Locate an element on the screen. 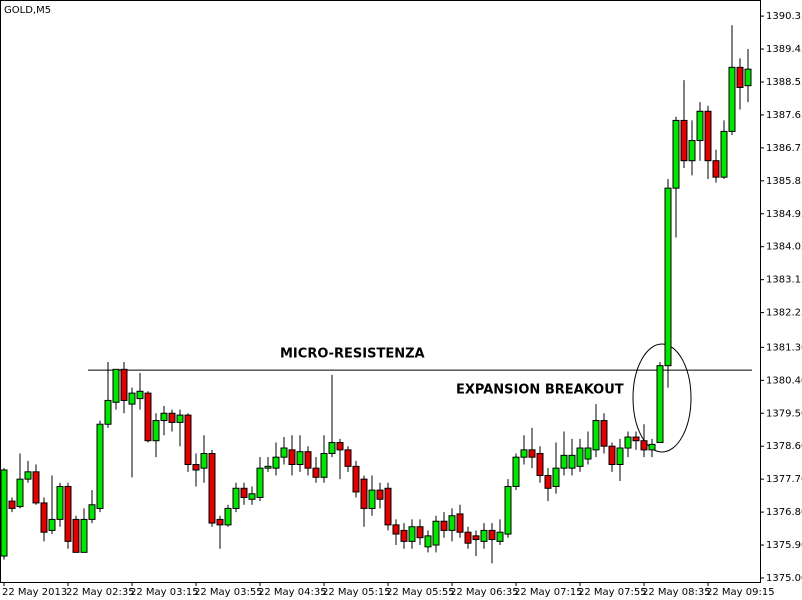 The height and width of the screenshot is (600, 802). x-tick-label: 22 May 09:15 is located at coordinates (740, 592).